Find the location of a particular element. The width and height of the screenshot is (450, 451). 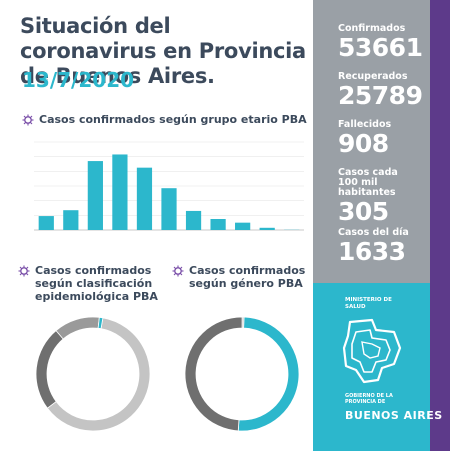

age-chart-title: Casos confirmados según grupo etario PBA is located at coordinates (164, 119).